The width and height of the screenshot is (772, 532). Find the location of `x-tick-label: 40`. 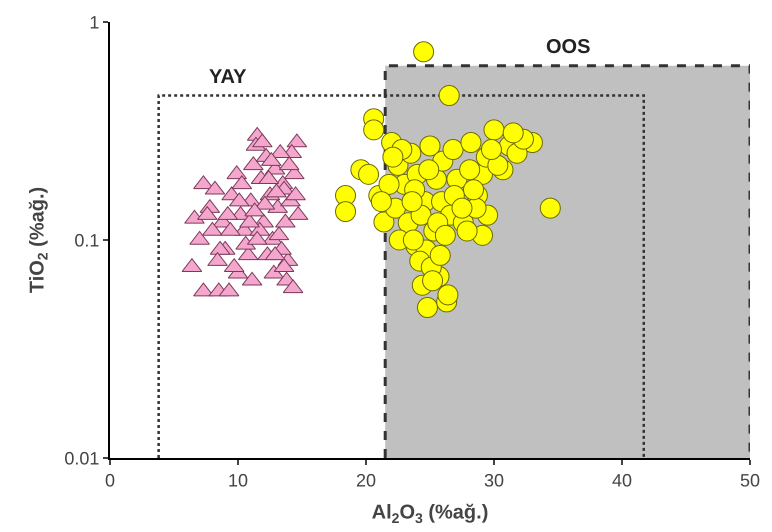

x-tick-label: 40 is located at coordinates (622, 480).